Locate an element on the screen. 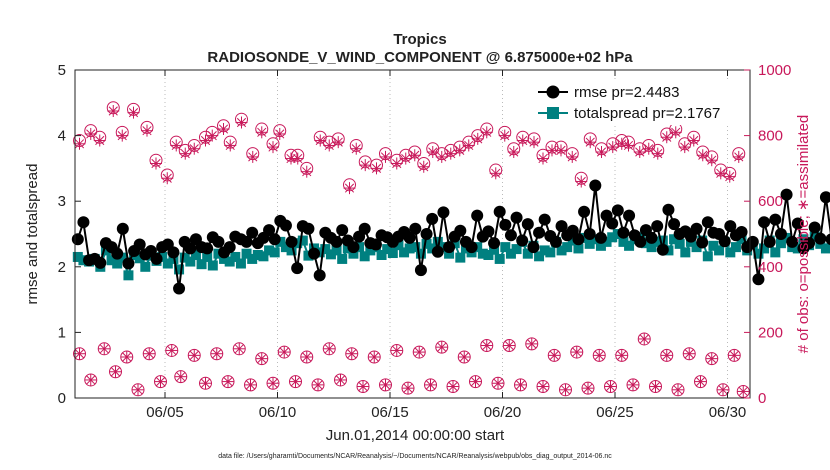 The height and width of the screenshot is (470, 830). x-tick-label: 06/20 is located at coordinates (503, 412).